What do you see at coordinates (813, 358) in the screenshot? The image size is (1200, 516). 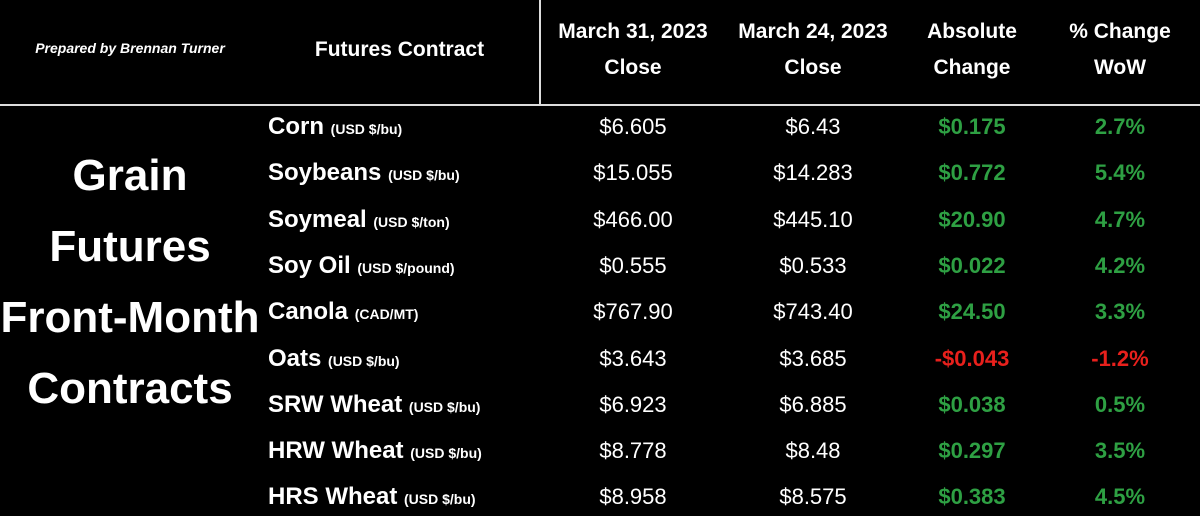 I see `price-cell: $3.685` at bounding box center [813, 358].